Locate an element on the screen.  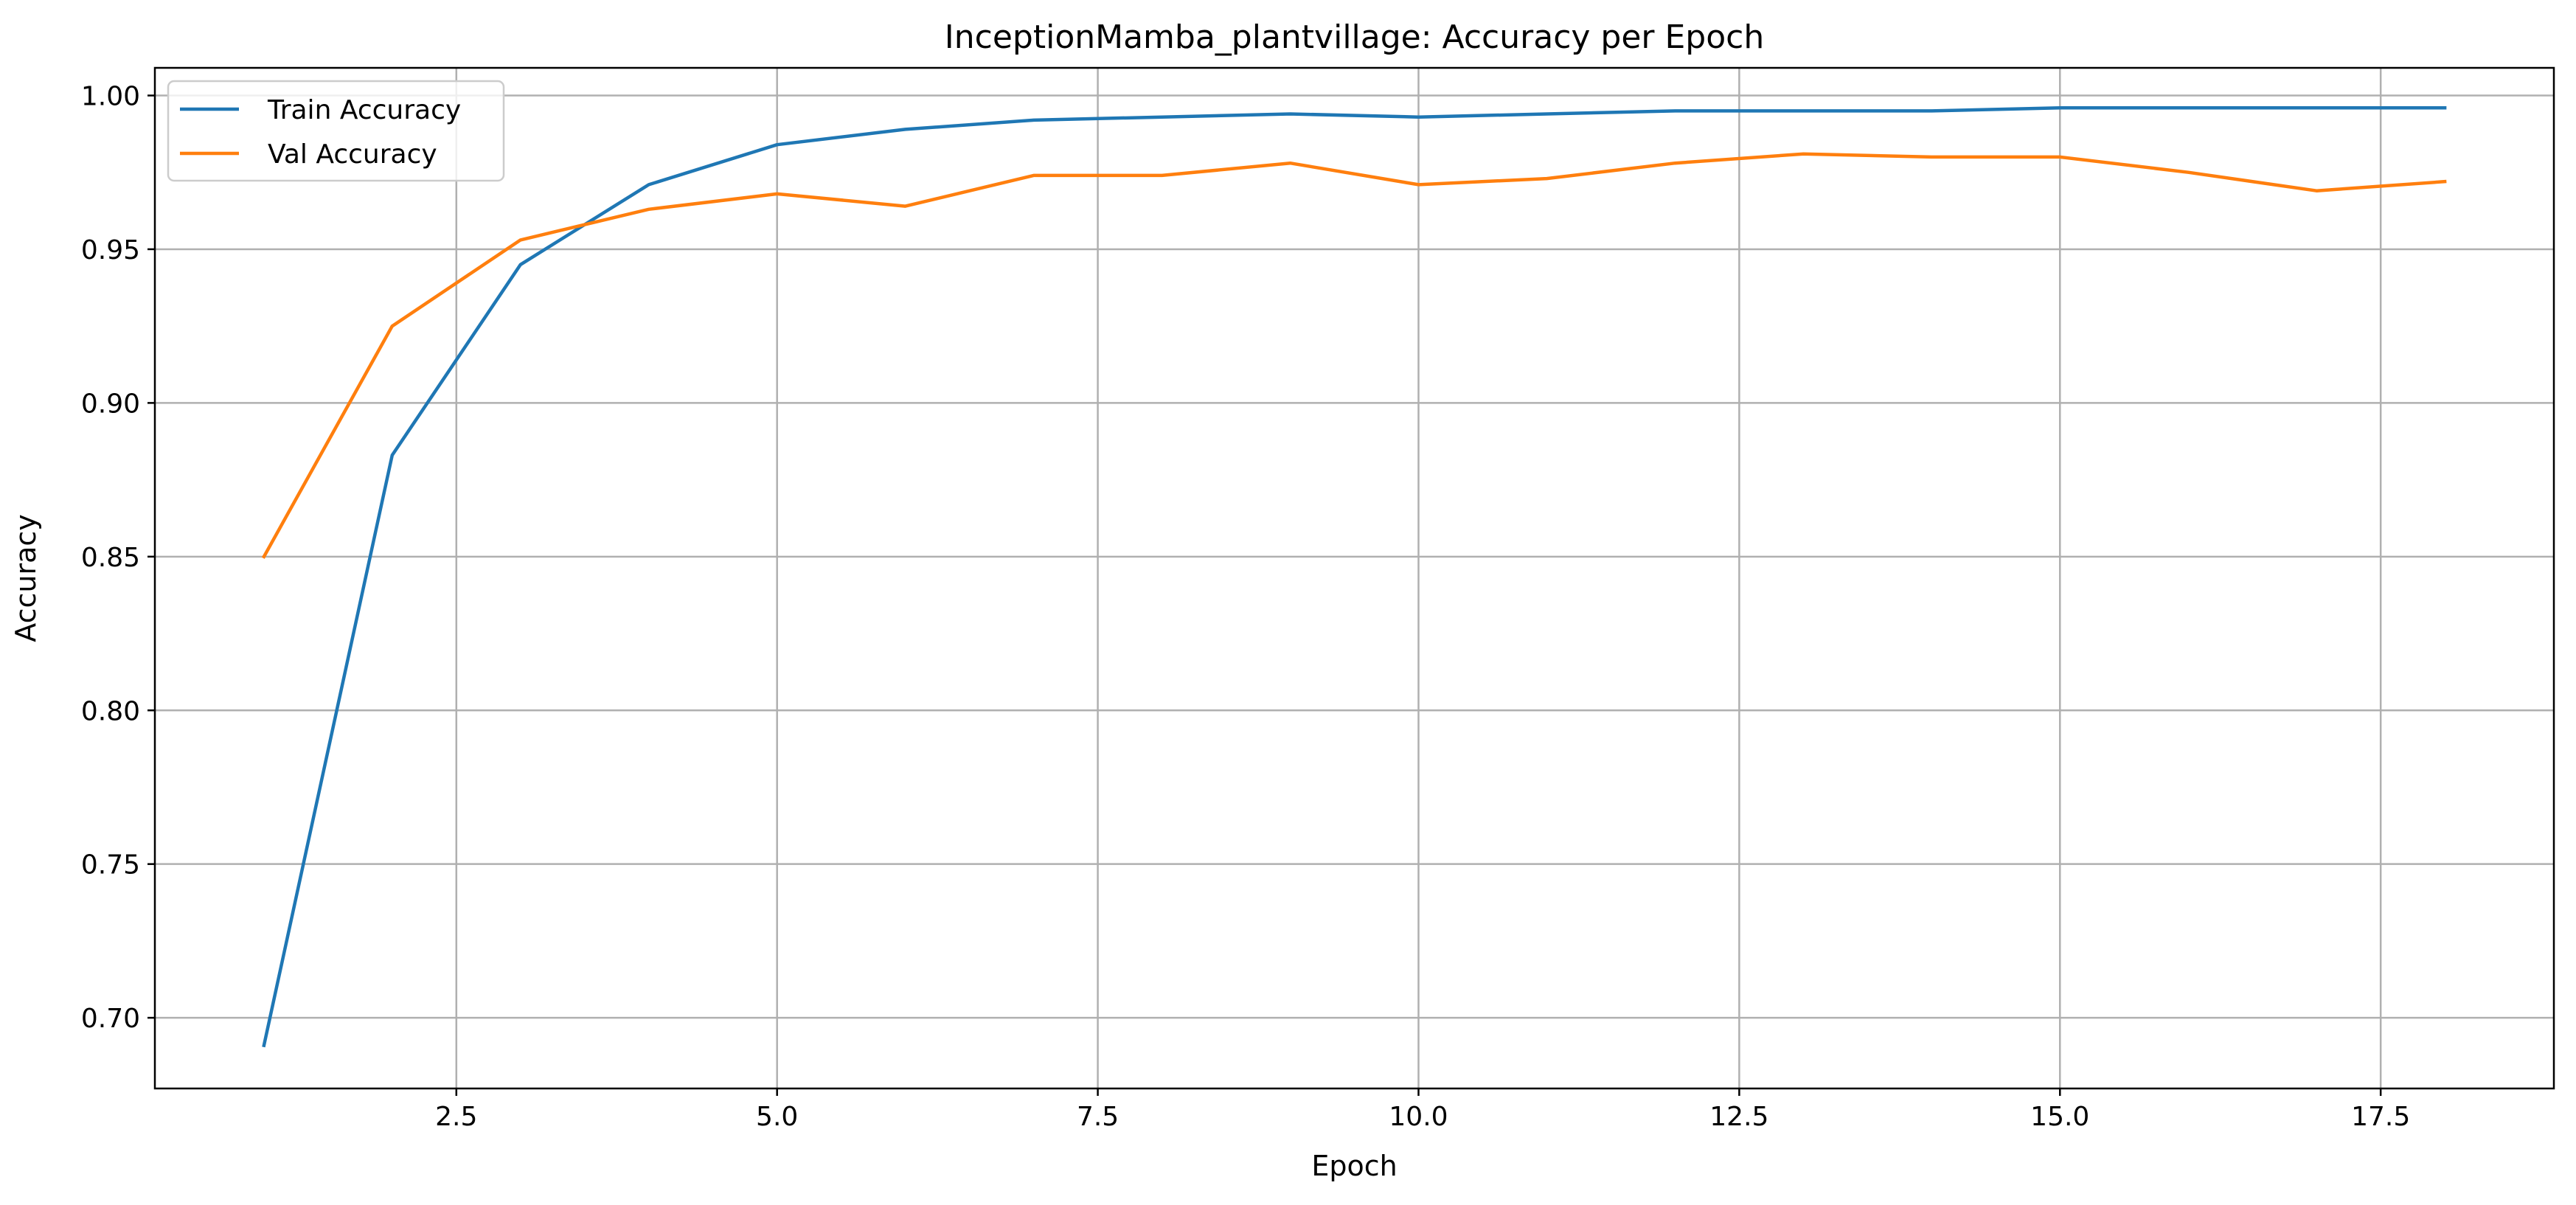
legend: Train Accuracy Val Accuracy is located at coordinates (336, 131).